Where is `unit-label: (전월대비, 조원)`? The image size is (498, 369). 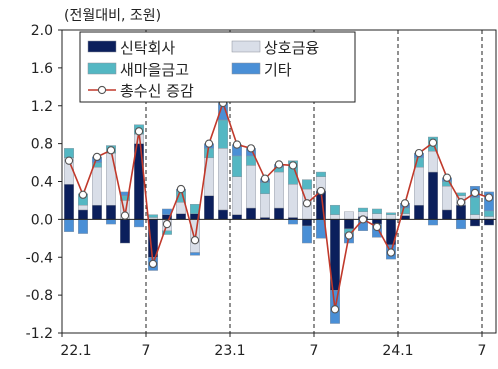 unit-label: (전월대비, 조원) is located at coordinates (113, 16).